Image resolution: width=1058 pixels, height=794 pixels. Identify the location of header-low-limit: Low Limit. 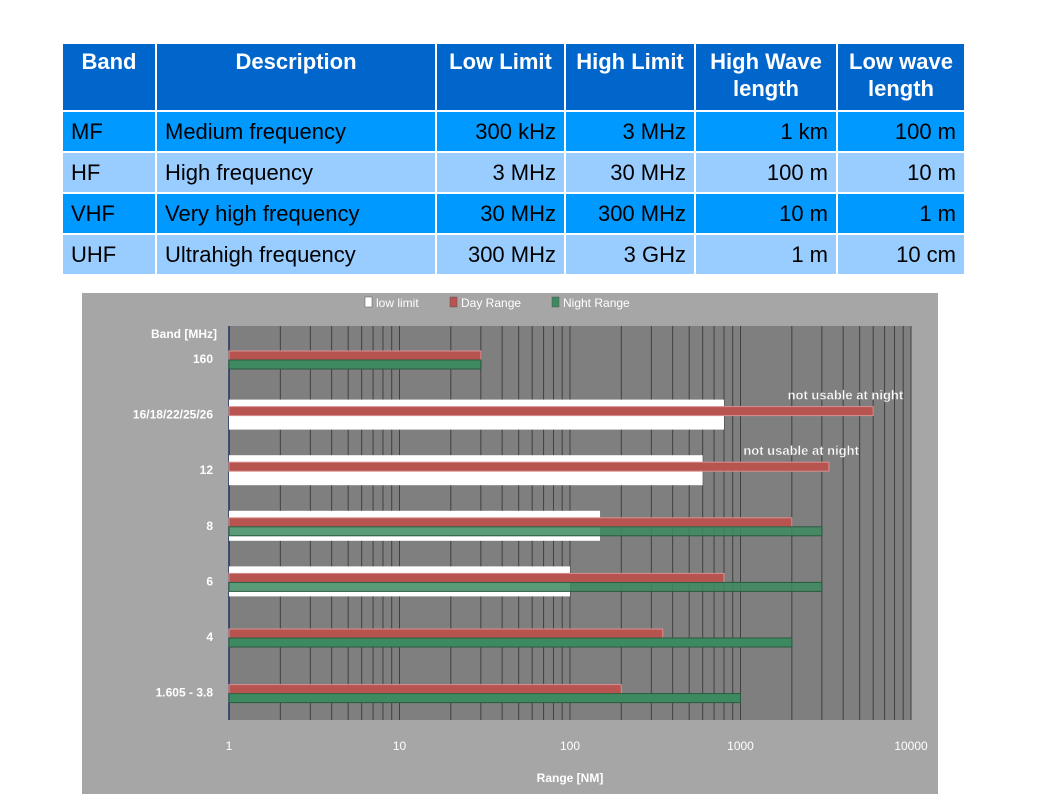
(500, 77).